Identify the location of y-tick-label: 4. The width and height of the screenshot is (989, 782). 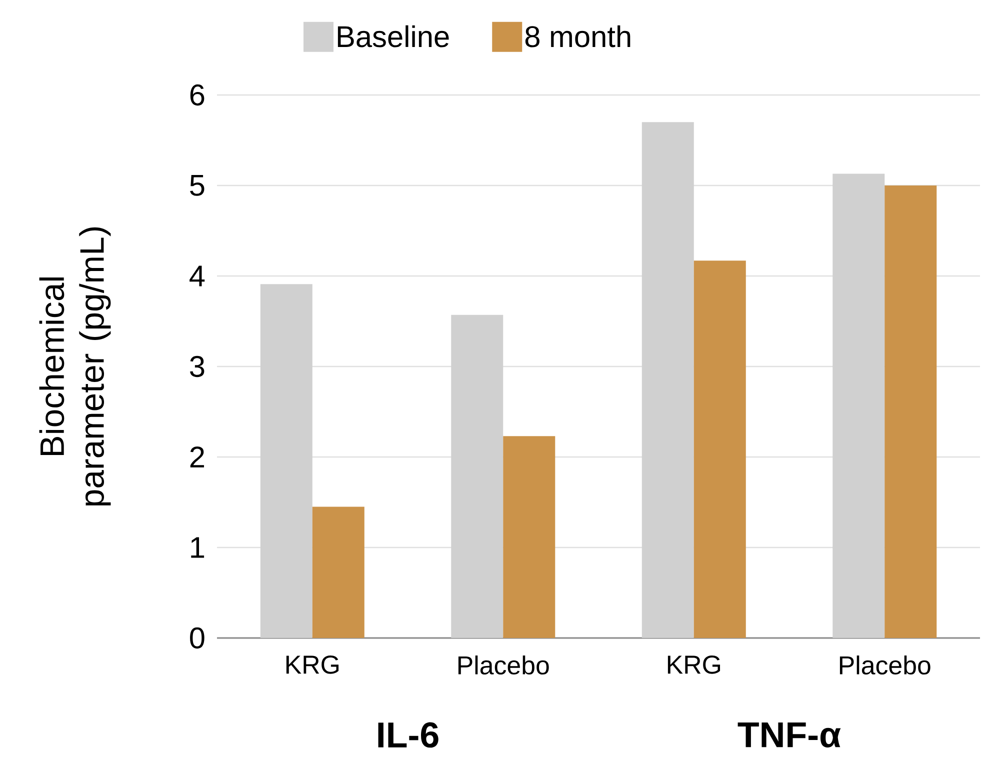
(197, 276).